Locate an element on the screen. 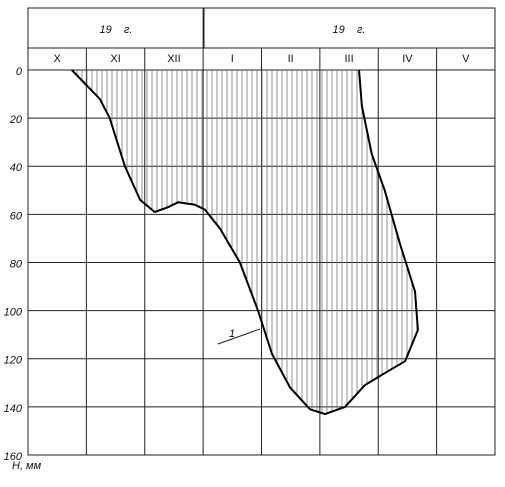 The height and width of the screenshot is (487, 505). month-label: I is located at coordinates (232, 59).